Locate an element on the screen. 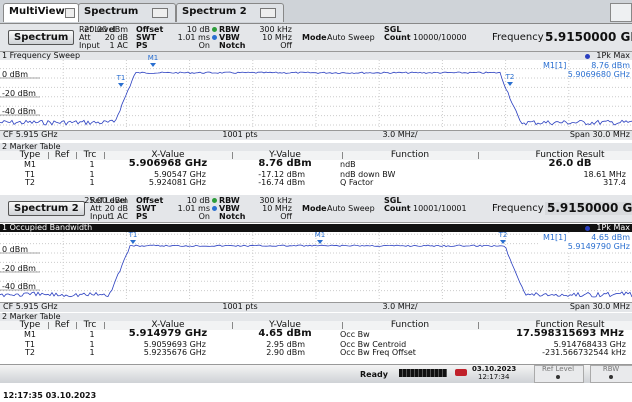 This screenshot has width=632, height=402. x-value-cell: 5.9235676 GHz is located at coordinates (174, 352).